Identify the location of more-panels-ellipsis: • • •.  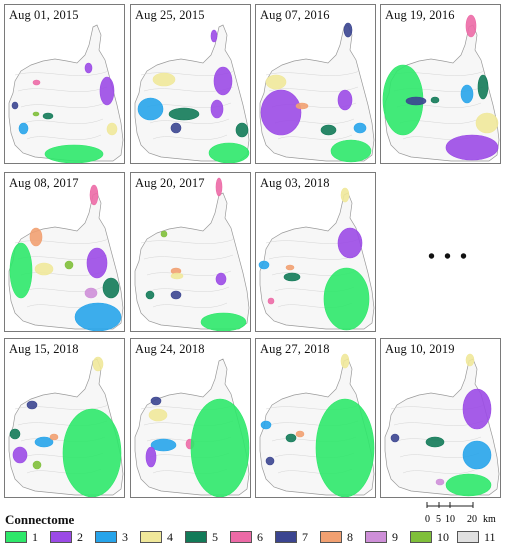
(449, 257).